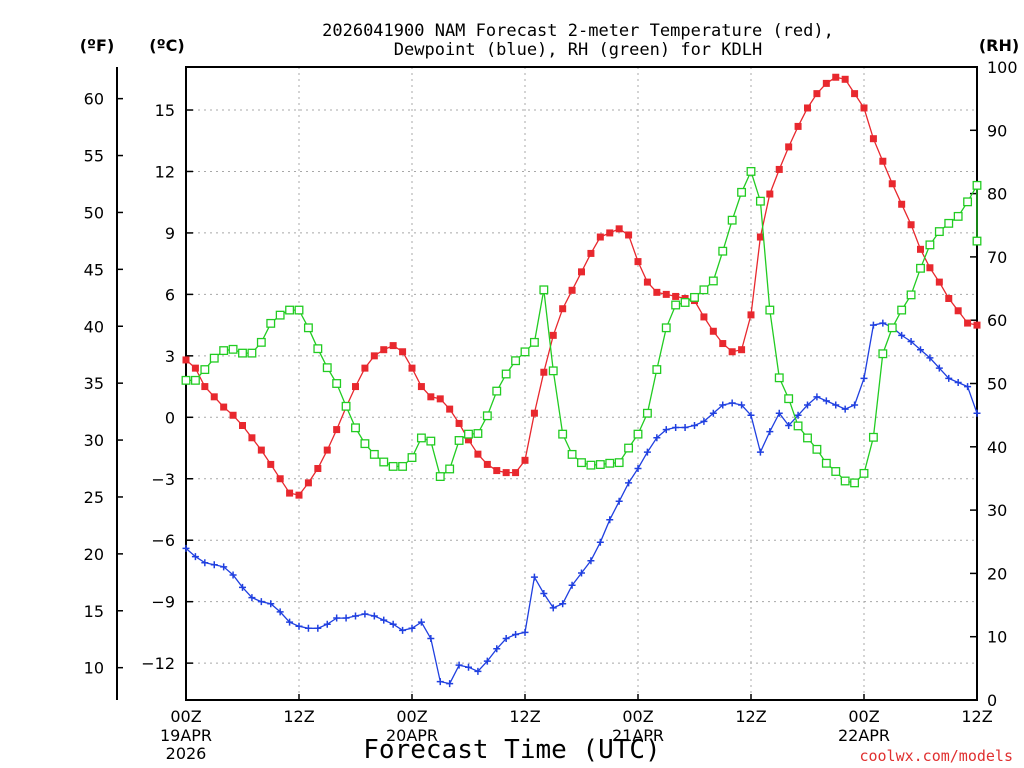  What do you see at coordinates (992, 700) in the screenshot?
I see `rh-tick-label: 0` at bounding box center [992, 700].